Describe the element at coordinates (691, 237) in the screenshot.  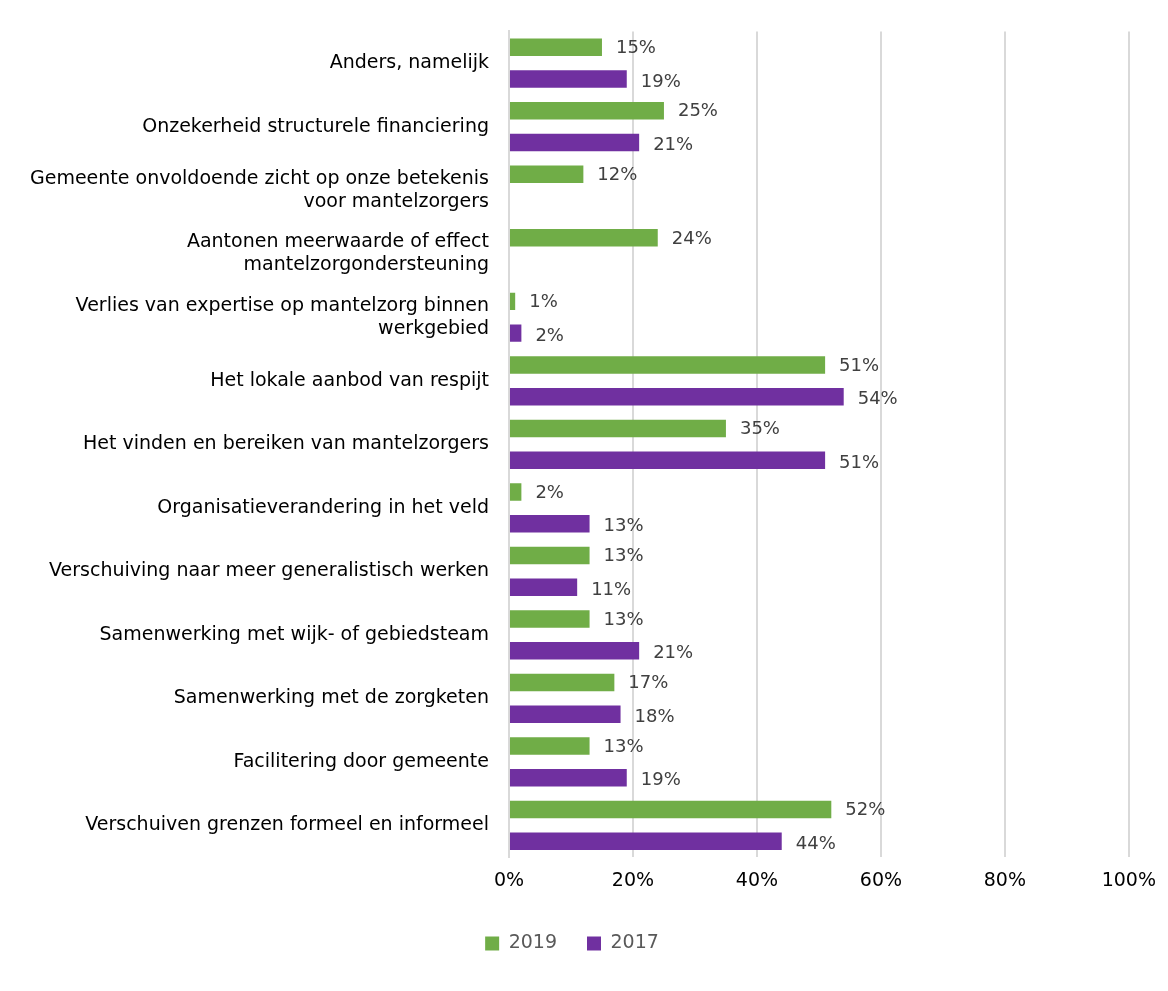
I see `data-label: 24%` at that location.